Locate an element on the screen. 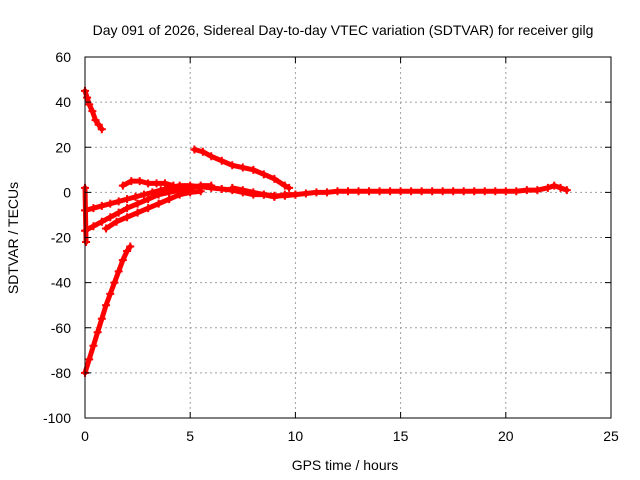 This screenshot has width=640, height=480. x-tick-label: 0 is located at coordinates (85, 436).